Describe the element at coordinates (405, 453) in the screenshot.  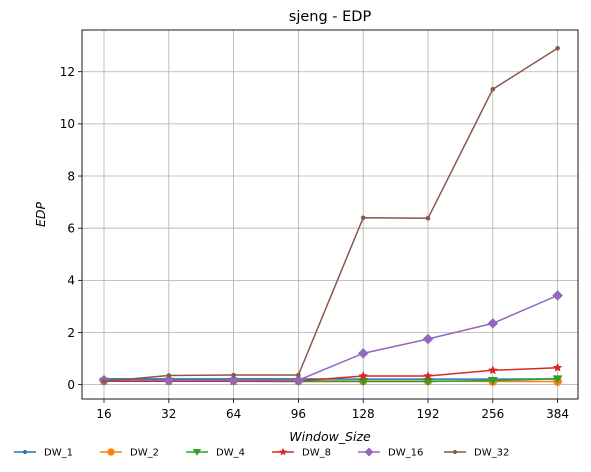
I see `legend-label: DW_16` at that location.